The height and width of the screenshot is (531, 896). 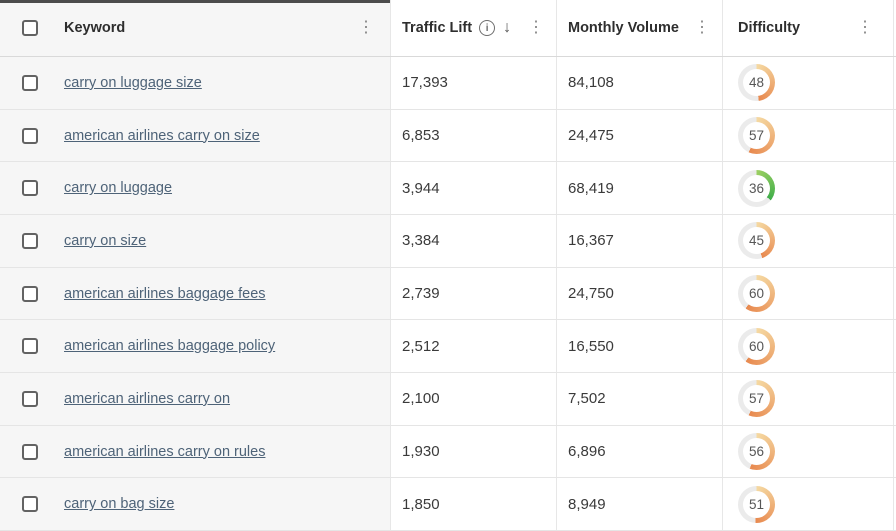 What do you see at coordinates (223, 504) in the screenshot?
I see `row-keyword-cell: carry on bag size` at bounding box center [223, 504].